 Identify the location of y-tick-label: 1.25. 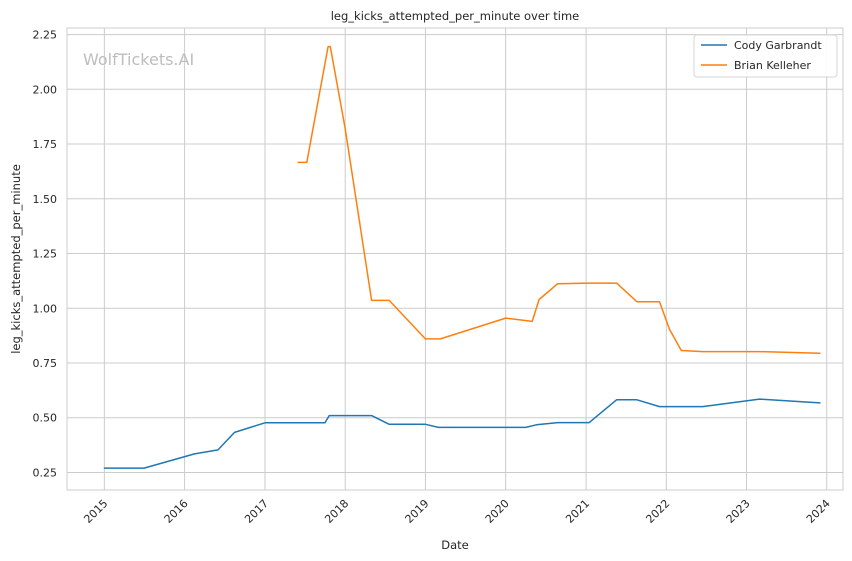
(45, 254).